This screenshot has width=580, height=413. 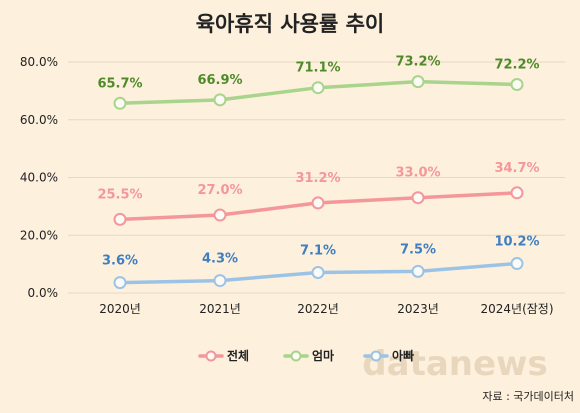 I want to click on data-label: 33.0%, so click(x=417, y=173).